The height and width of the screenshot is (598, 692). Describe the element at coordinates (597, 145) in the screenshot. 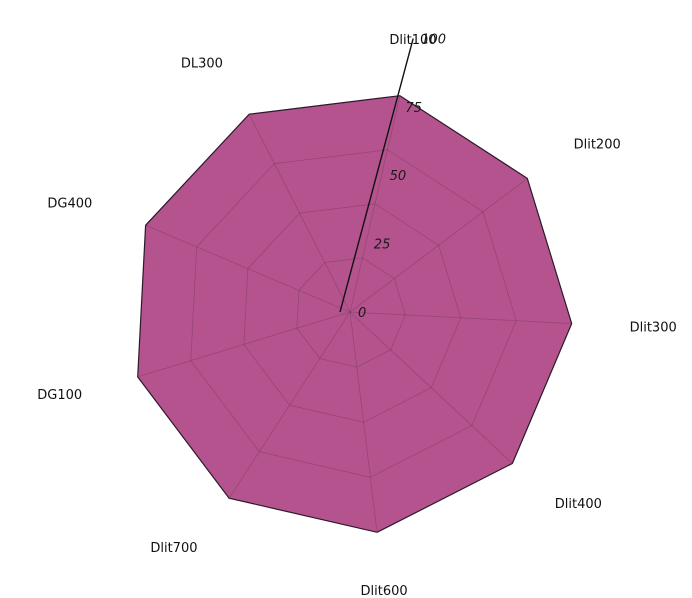

I see `category-label-dlit200: Dlit200` at that location.